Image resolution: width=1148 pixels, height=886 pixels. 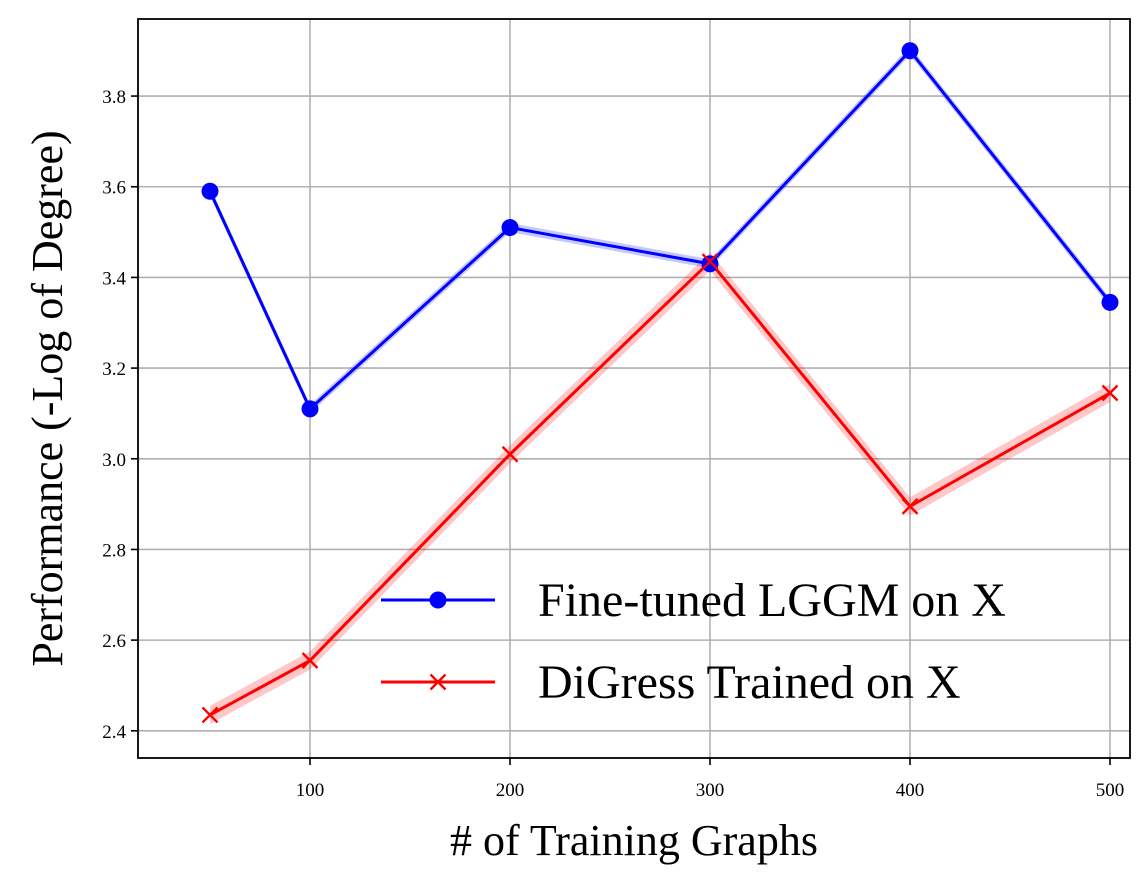 What do you see at coordinates (114, 732) in the screenshot?
I see `y-tick-label: 2.4` at bounding box center [114, 732].